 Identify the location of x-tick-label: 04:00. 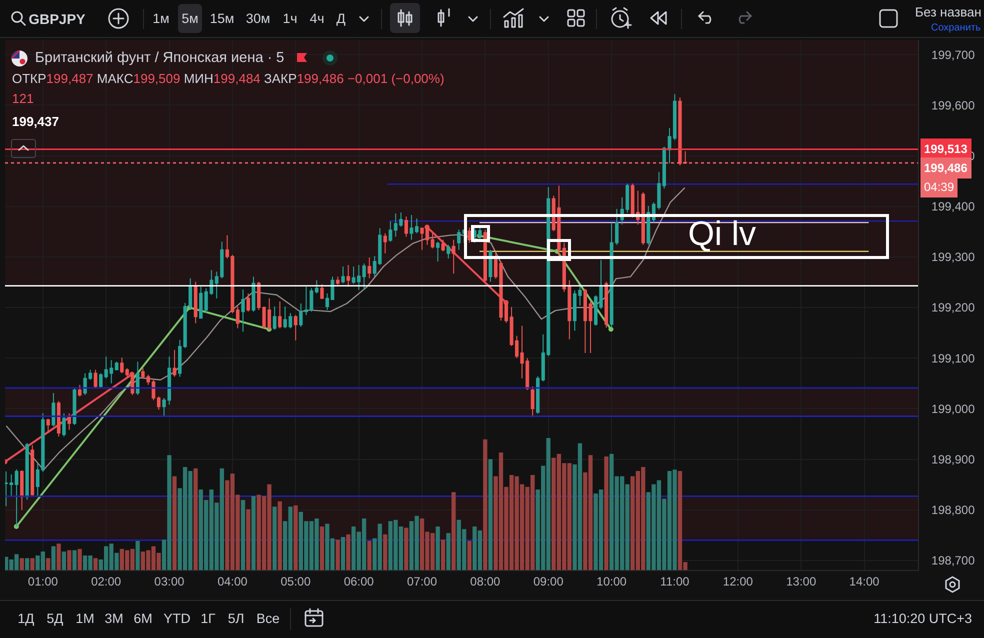
(232, 581).